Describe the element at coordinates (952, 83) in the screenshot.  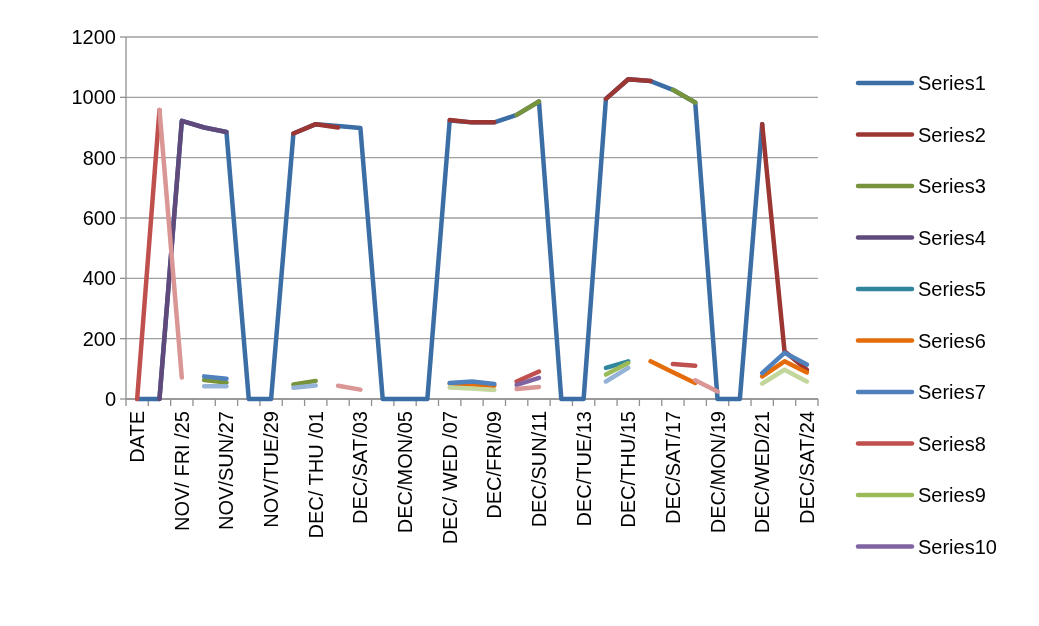
I see `legend-label: Series1` at that location.